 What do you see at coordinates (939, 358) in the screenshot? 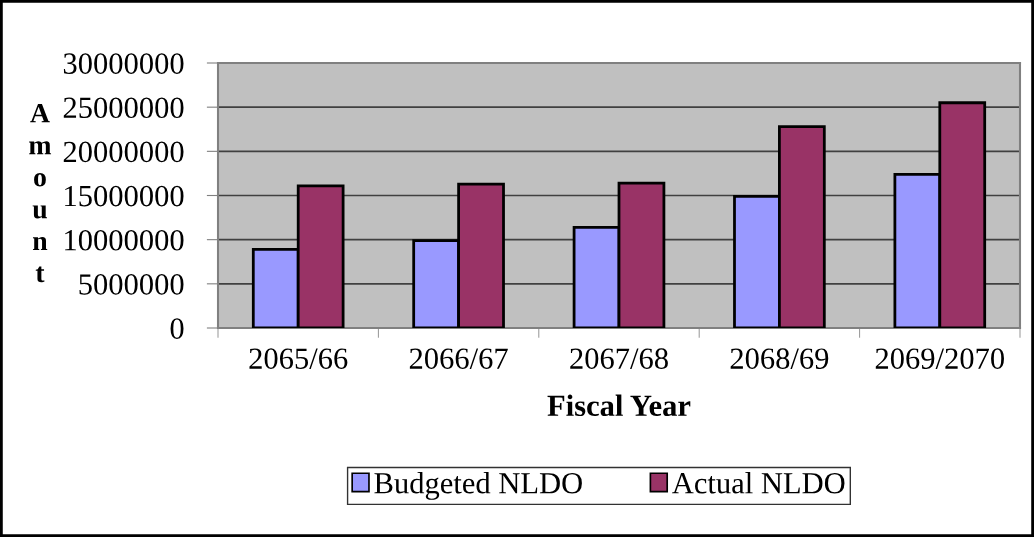
I see `x-tick-label: 2069/2070` at bounding box center [939, 358].